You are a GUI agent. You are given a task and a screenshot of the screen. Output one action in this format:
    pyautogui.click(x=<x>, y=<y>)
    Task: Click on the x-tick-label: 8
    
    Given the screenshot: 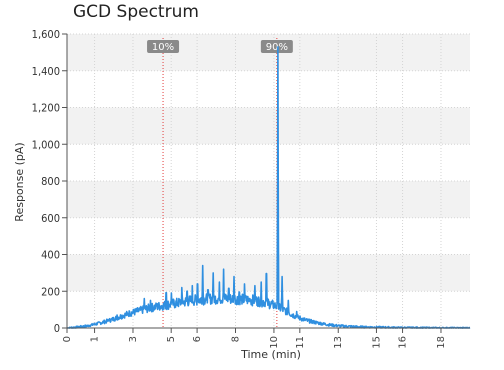 What is the action you would take?
    pyautogui.click(x=236, y=339)
    